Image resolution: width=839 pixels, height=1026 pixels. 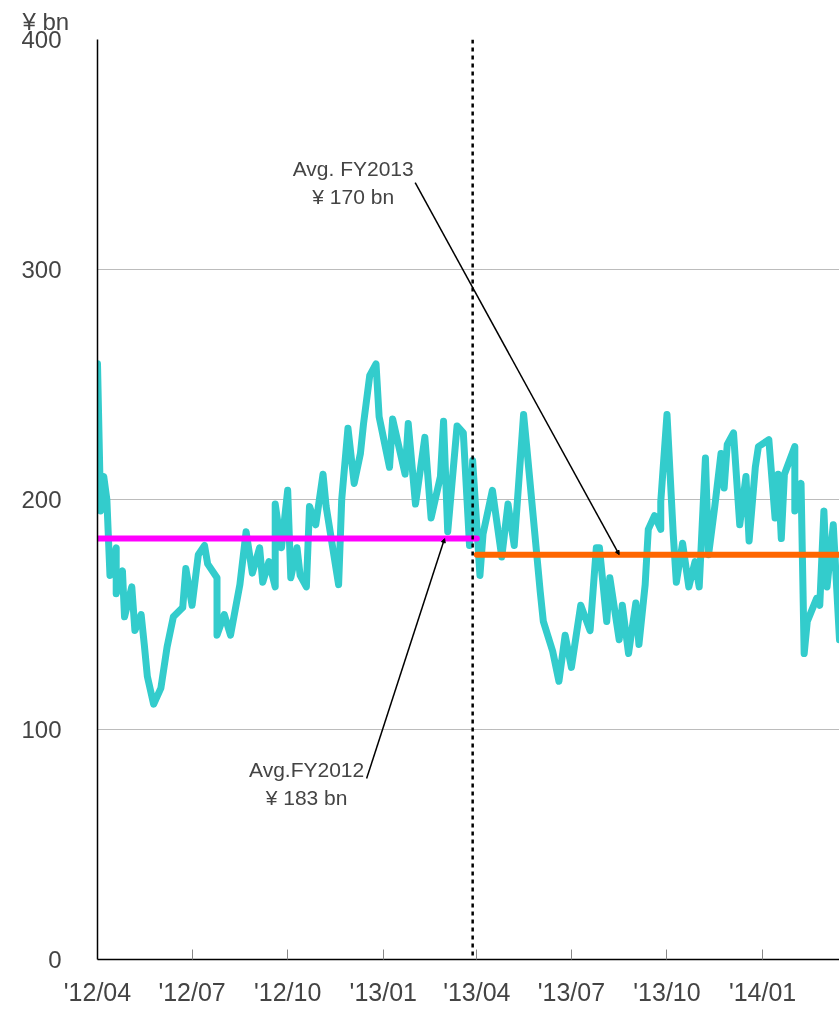 I want to click on annotation: Avg.FY2012 ¥ 183 bn, so click(x=307, y=783).